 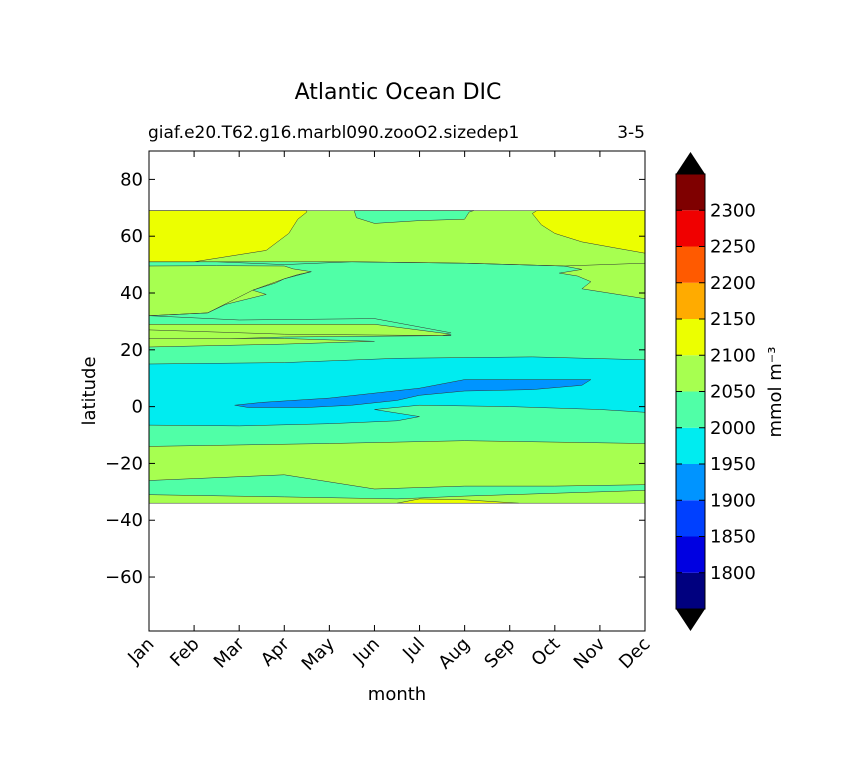 What do you see at coordinates (634, 653) in the screenshot?
I see `x-tick-label: Dec` at bounding box center [634, 653].